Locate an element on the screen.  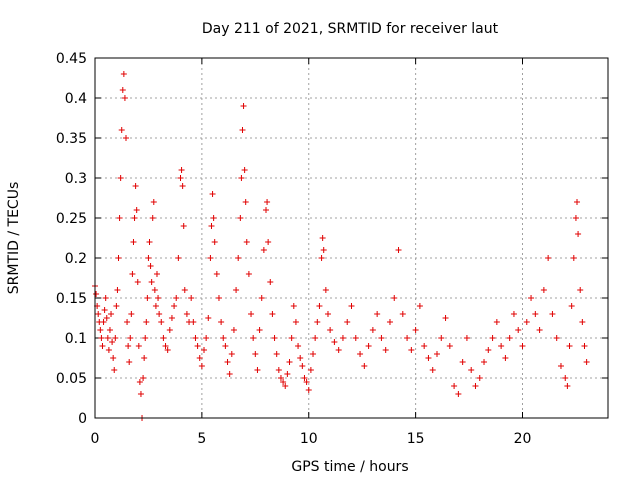
x-tick-label: 0 is located at coordinates (95, 439).